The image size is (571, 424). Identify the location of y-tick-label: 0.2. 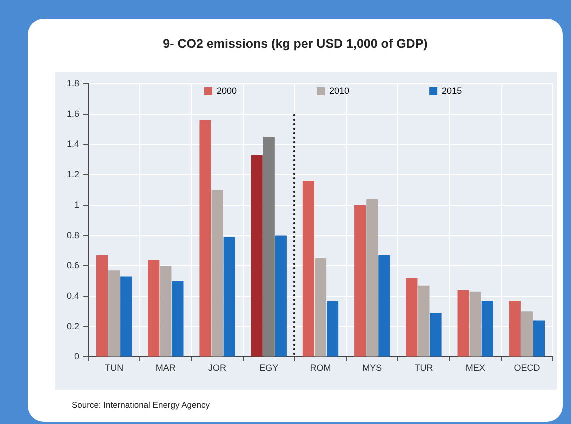
(73, 326).